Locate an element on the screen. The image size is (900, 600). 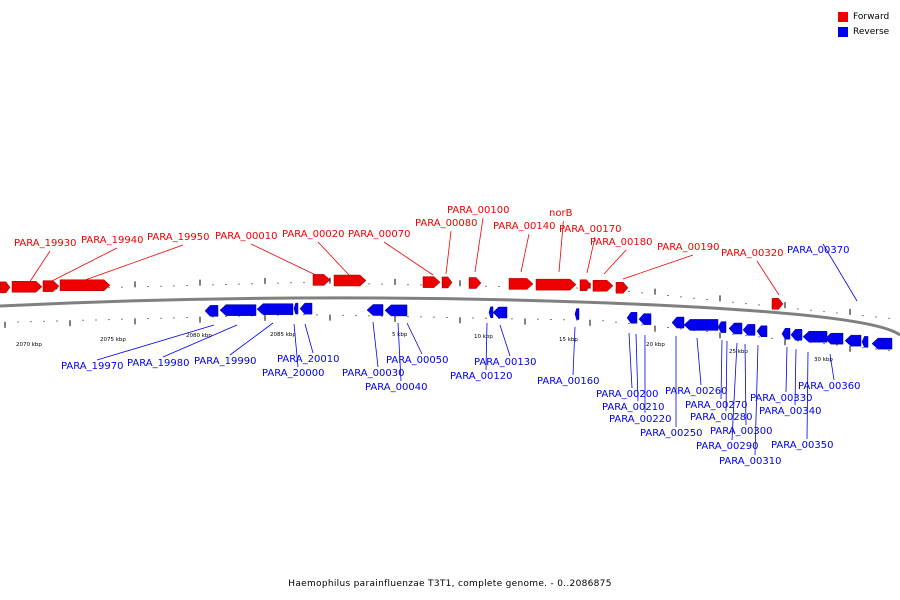
reverse-gene-label: PARA_19970 is located at coordinates (92, 366).